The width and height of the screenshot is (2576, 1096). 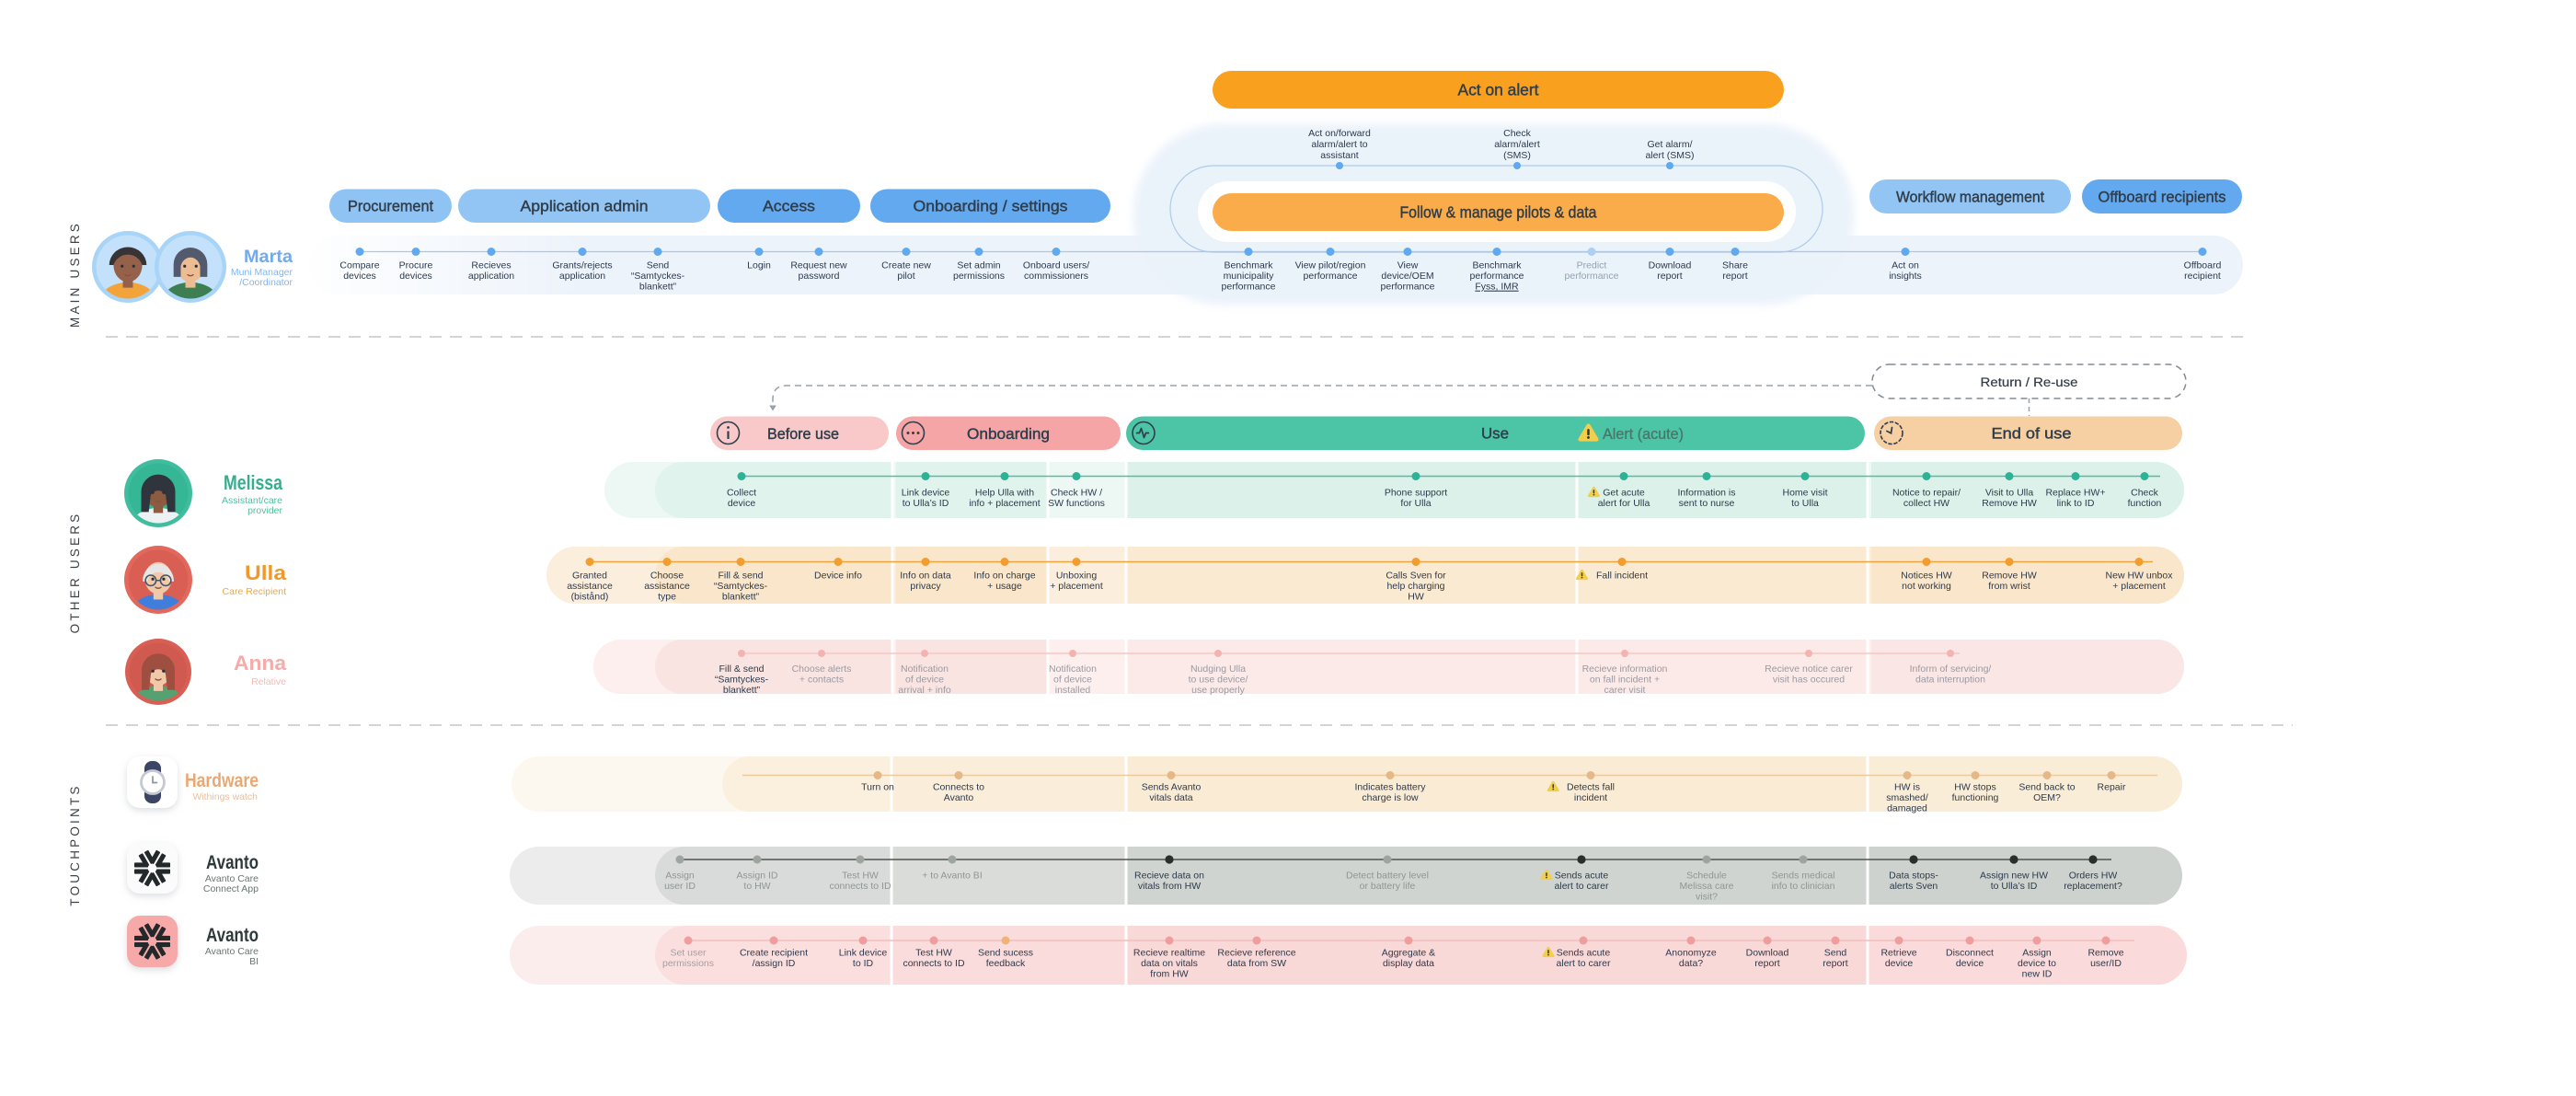 I want to click on svg-text: Return / Re-use, so click(x=2029, y=382).